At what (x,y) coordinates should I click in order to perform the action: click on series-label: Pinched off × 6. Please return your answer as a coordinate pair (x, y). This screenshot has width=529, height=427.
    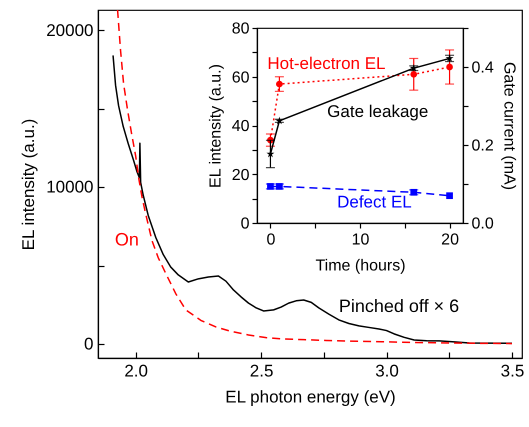
    Looking at the image, I should click on (399, 306).